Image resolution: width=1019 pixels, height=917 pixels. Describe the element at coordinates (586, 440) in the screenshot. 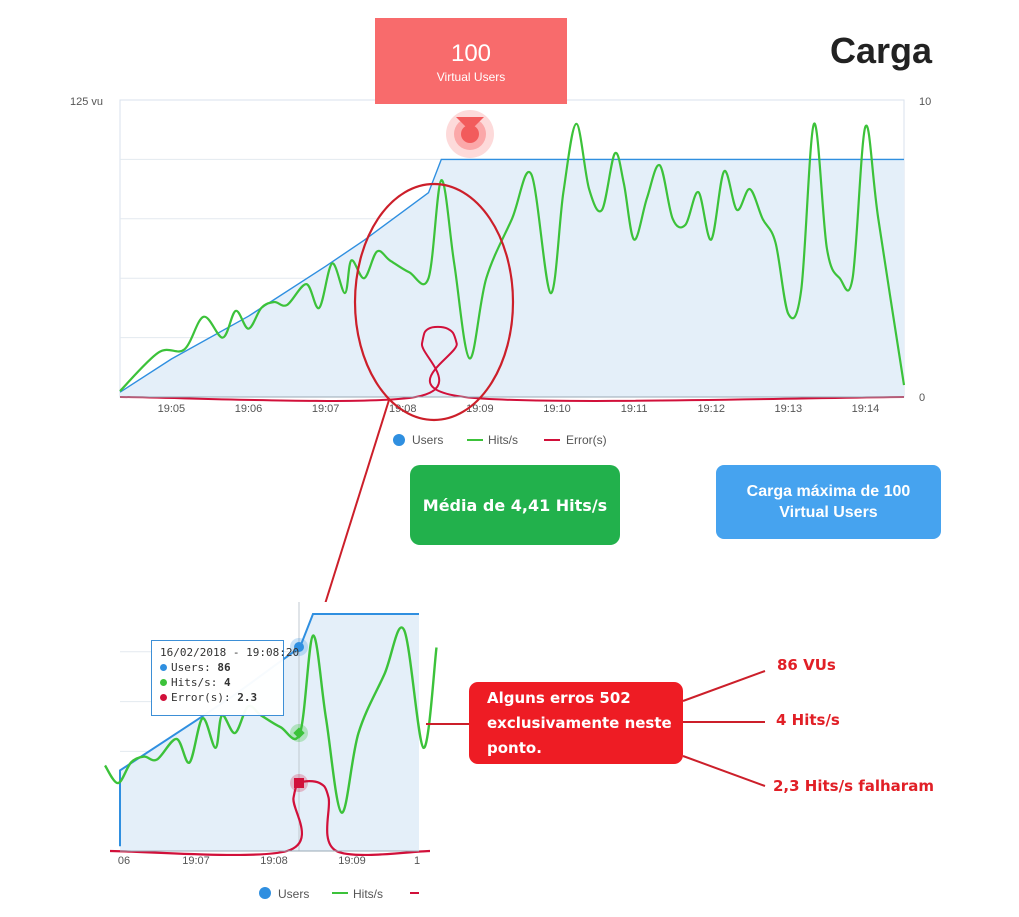

I see `legend-errors-label: Error(s)` at that location.